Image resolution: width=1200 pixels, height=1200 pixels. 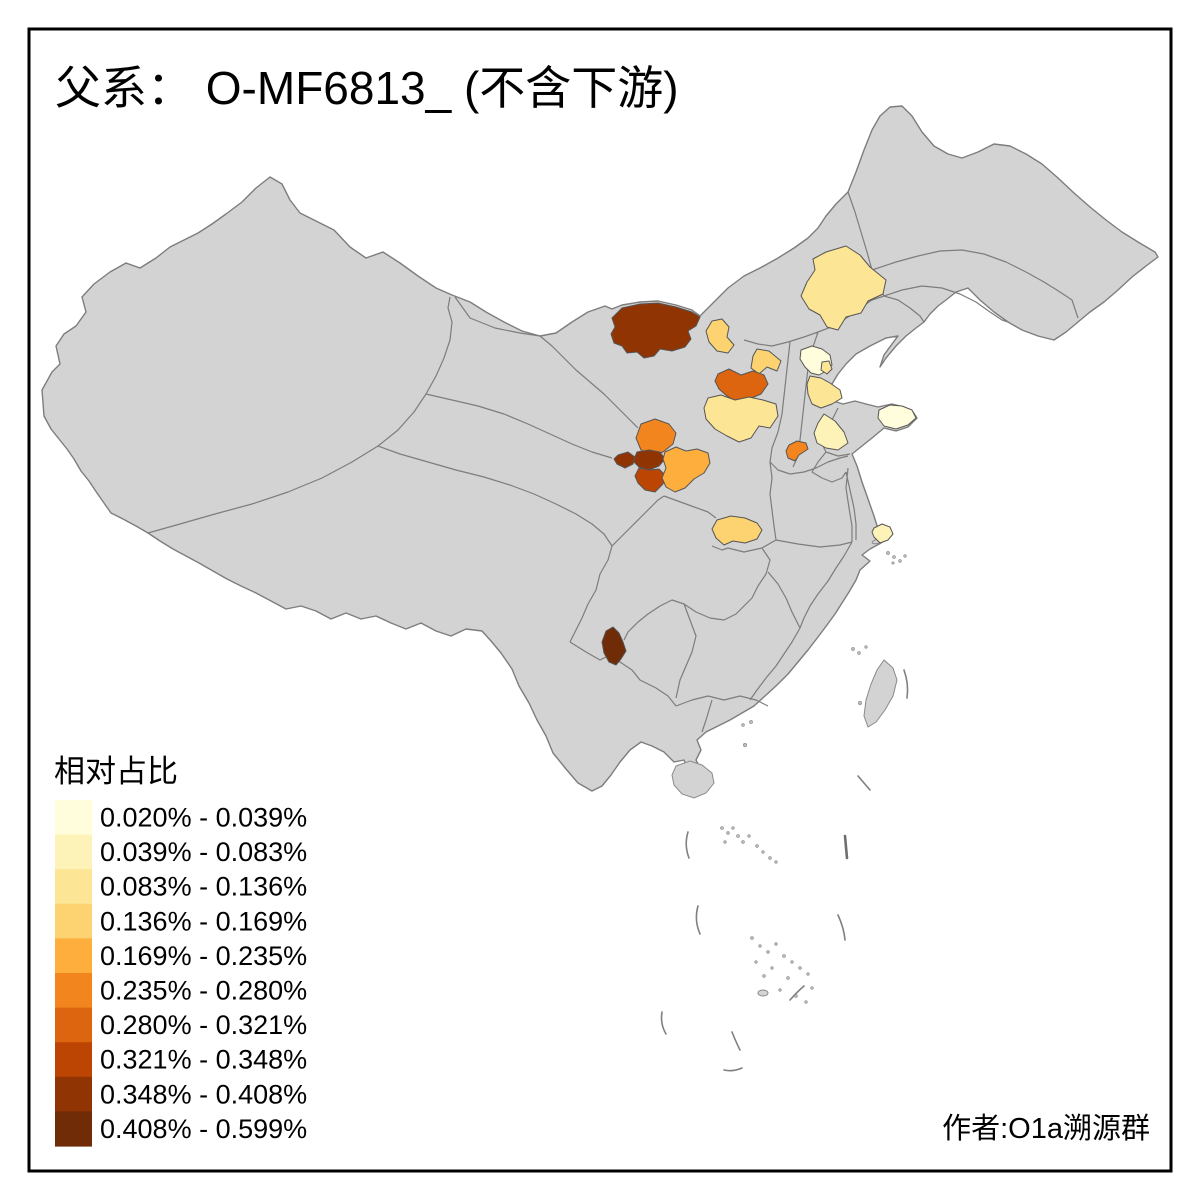 What do you see at coordinates (203, 1094) in the screenshot?
I see `legend-label: 0.348% - 0.408%` at bounding box center [203, 1094].